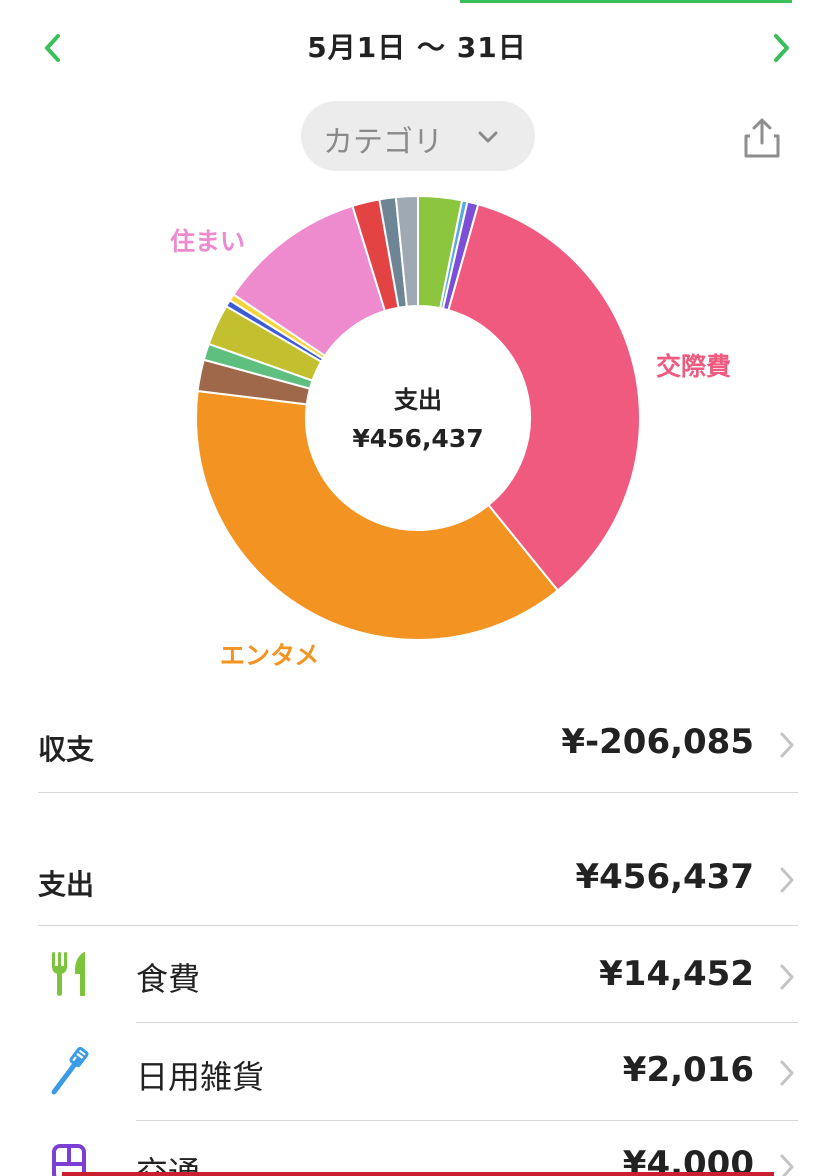  Describe the element at coordinates (626, 1) in the screenshot. I see `top-accent-bar` at that location.